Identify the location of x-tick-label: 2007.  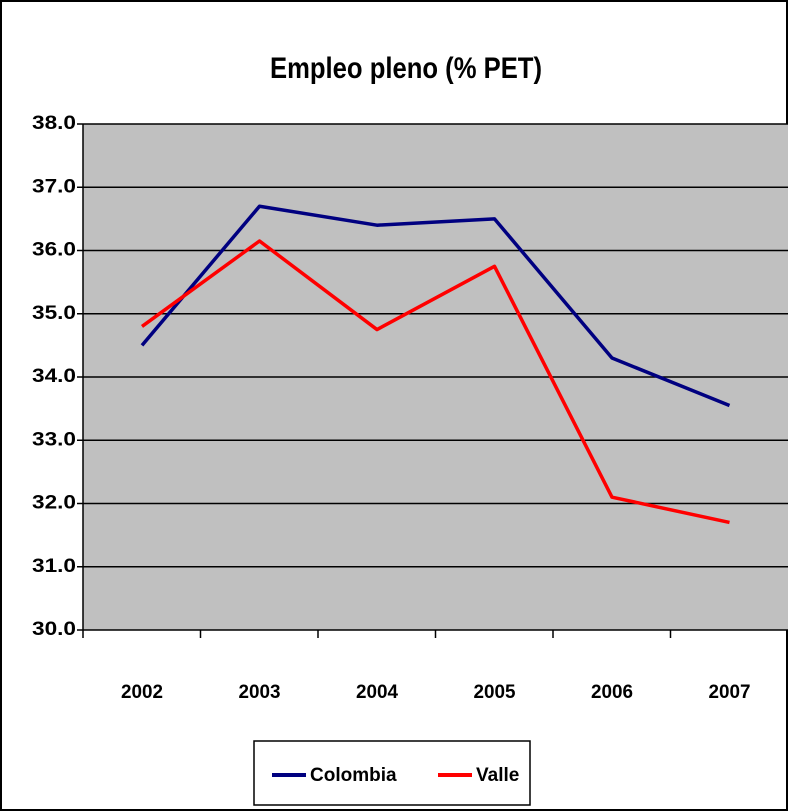
(730, 692).